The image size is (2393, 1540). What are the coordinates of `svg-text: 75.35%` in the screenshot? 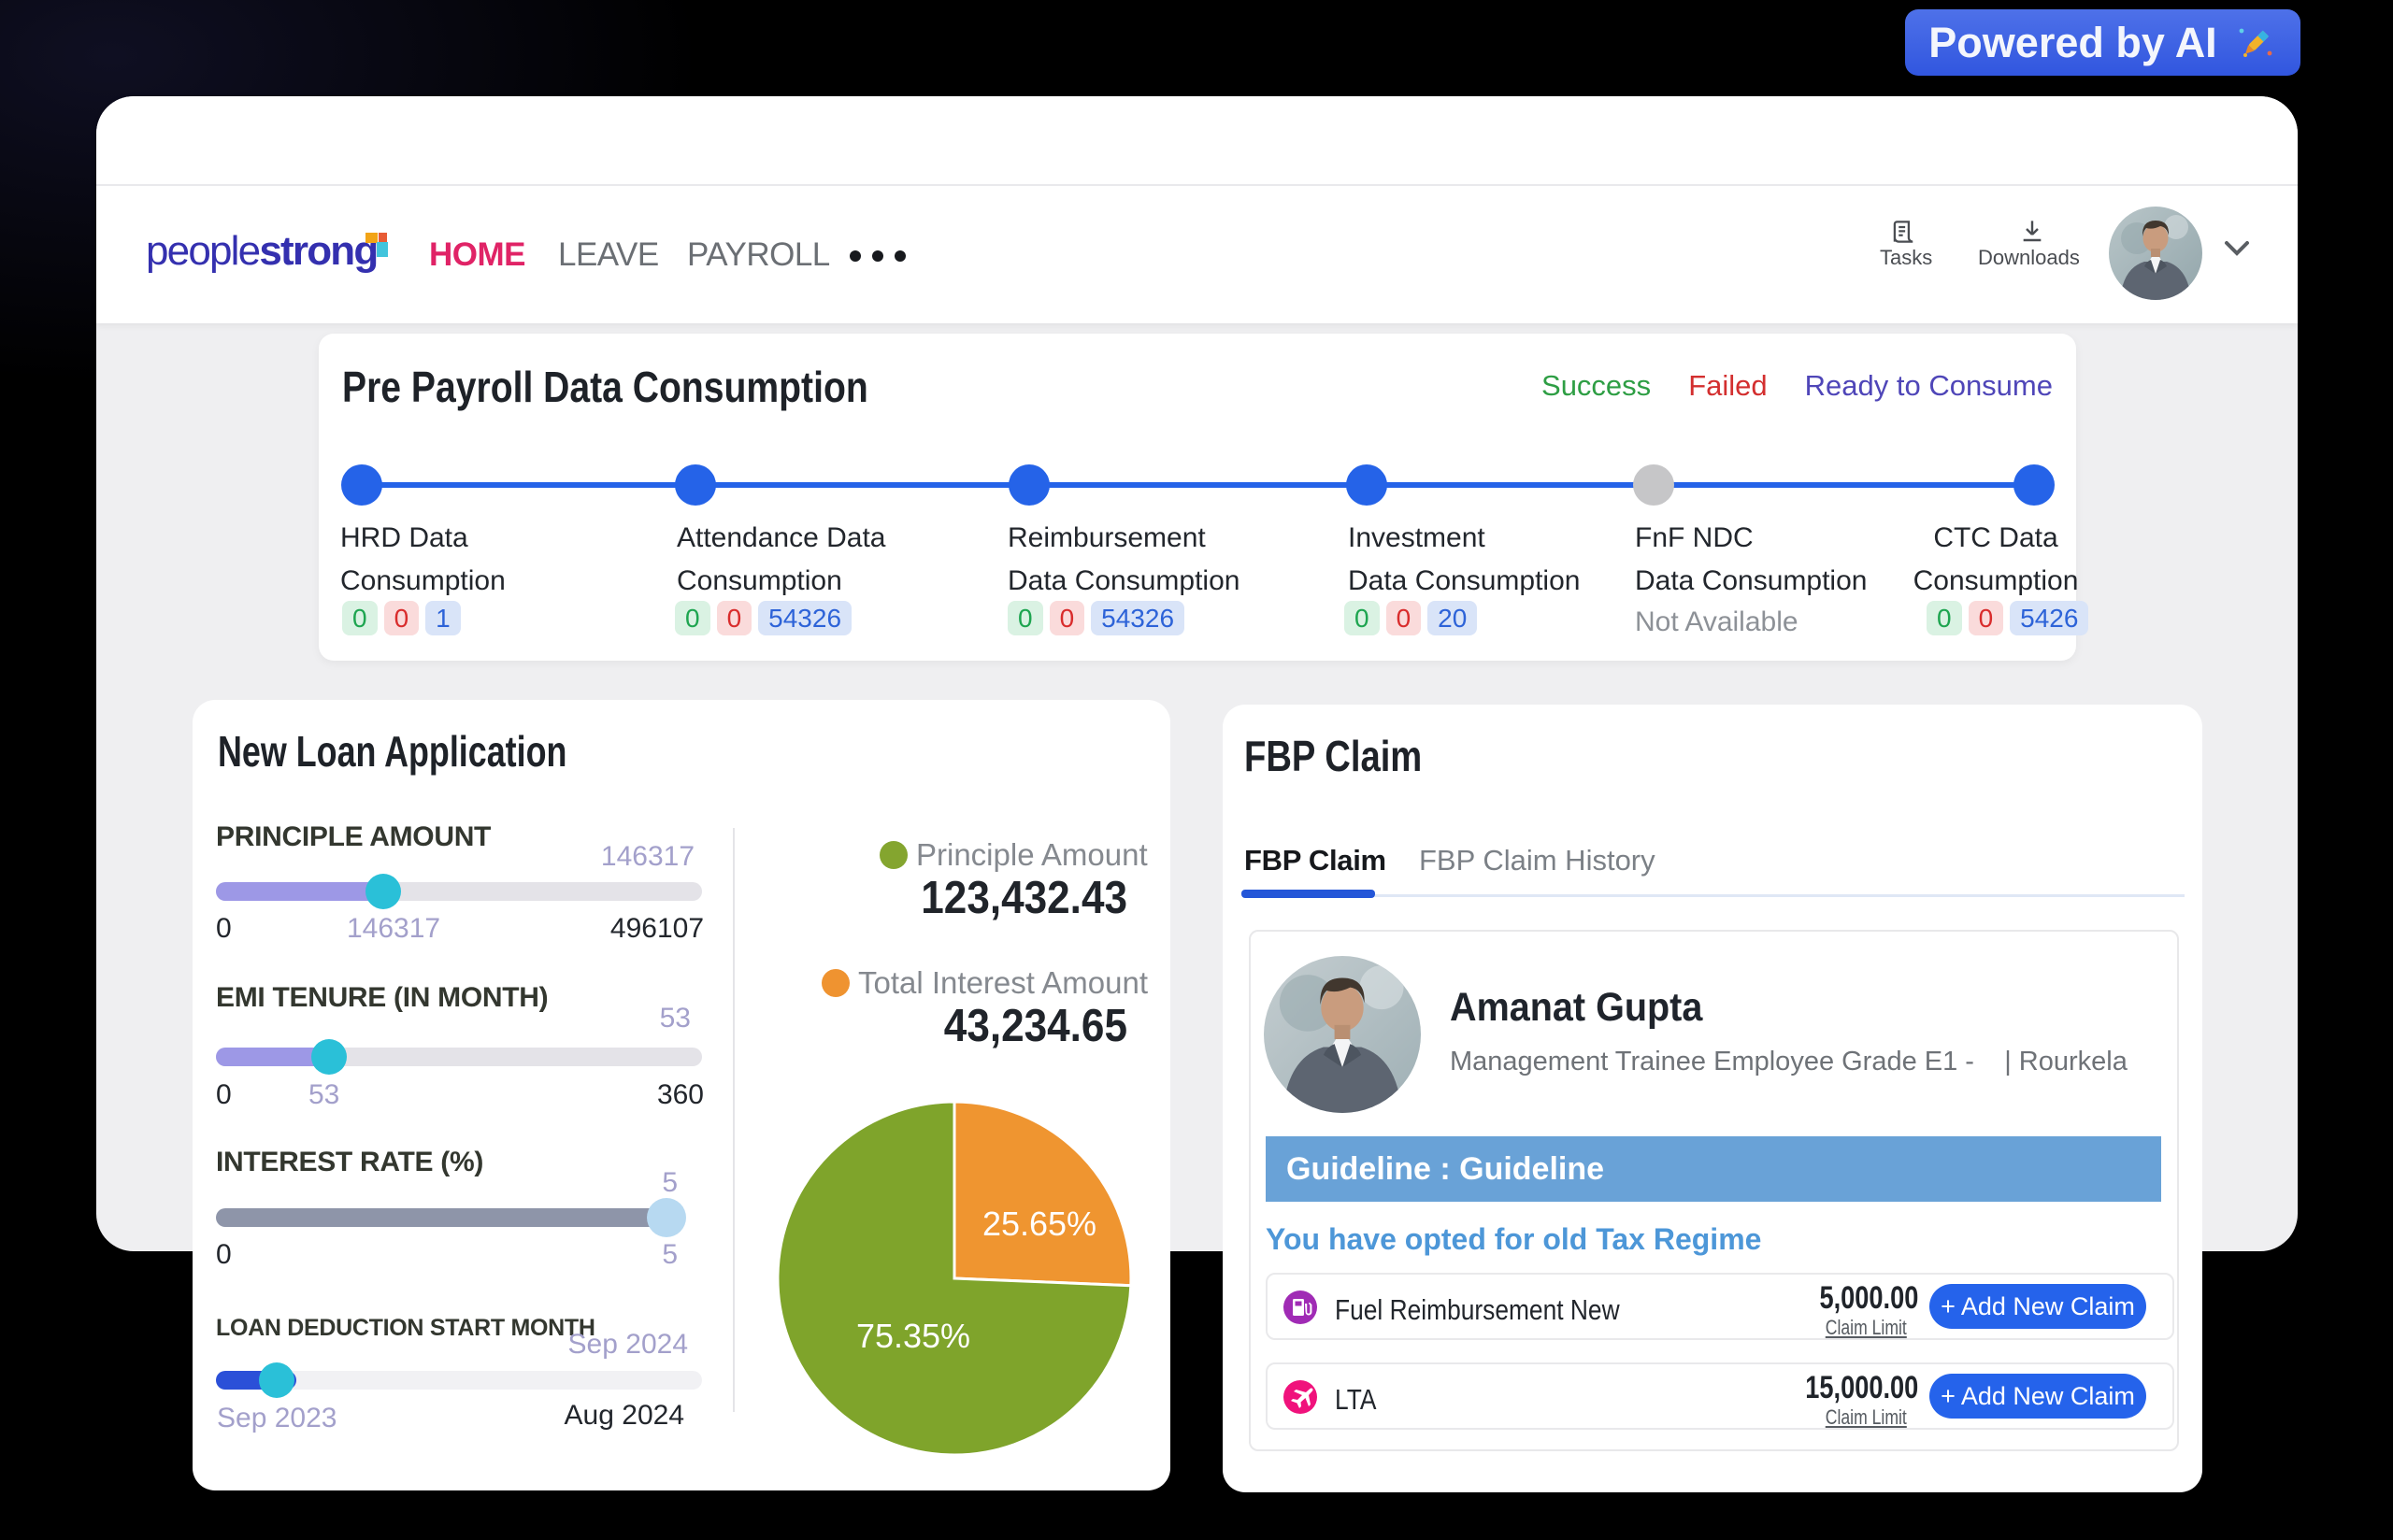 It's located at (913, 1336).